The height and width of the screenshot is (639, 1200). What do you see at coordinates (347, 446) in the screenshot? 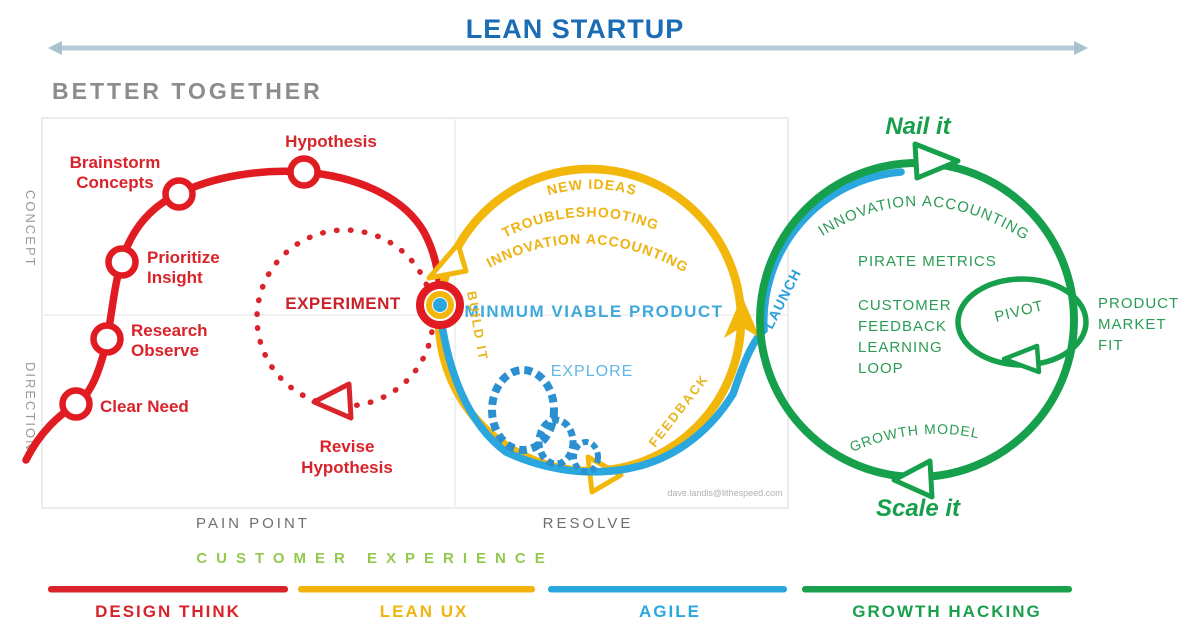
I see `label-revise: Revise` at bounding box center [347, 446].